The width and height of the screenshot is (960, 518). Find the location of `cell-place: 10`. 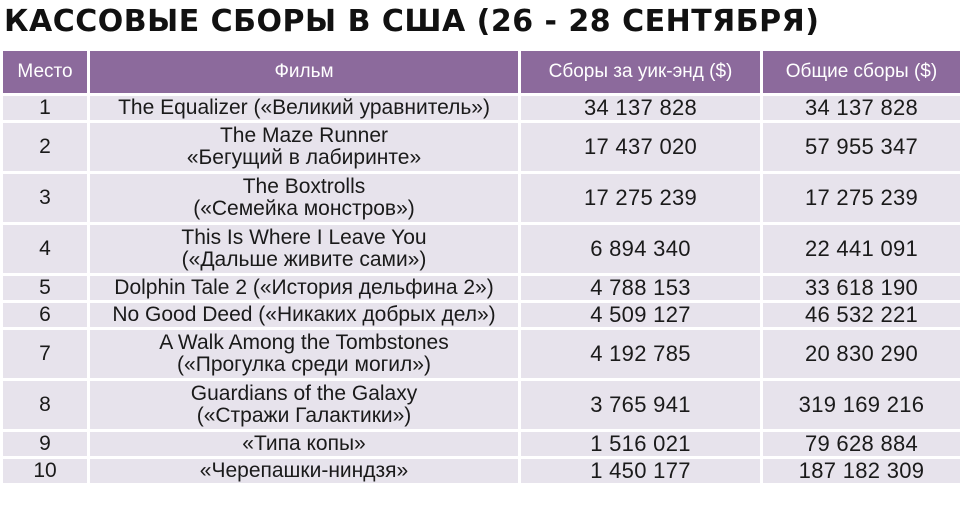

cell-place: 10 is located at coordinates (45, 471).